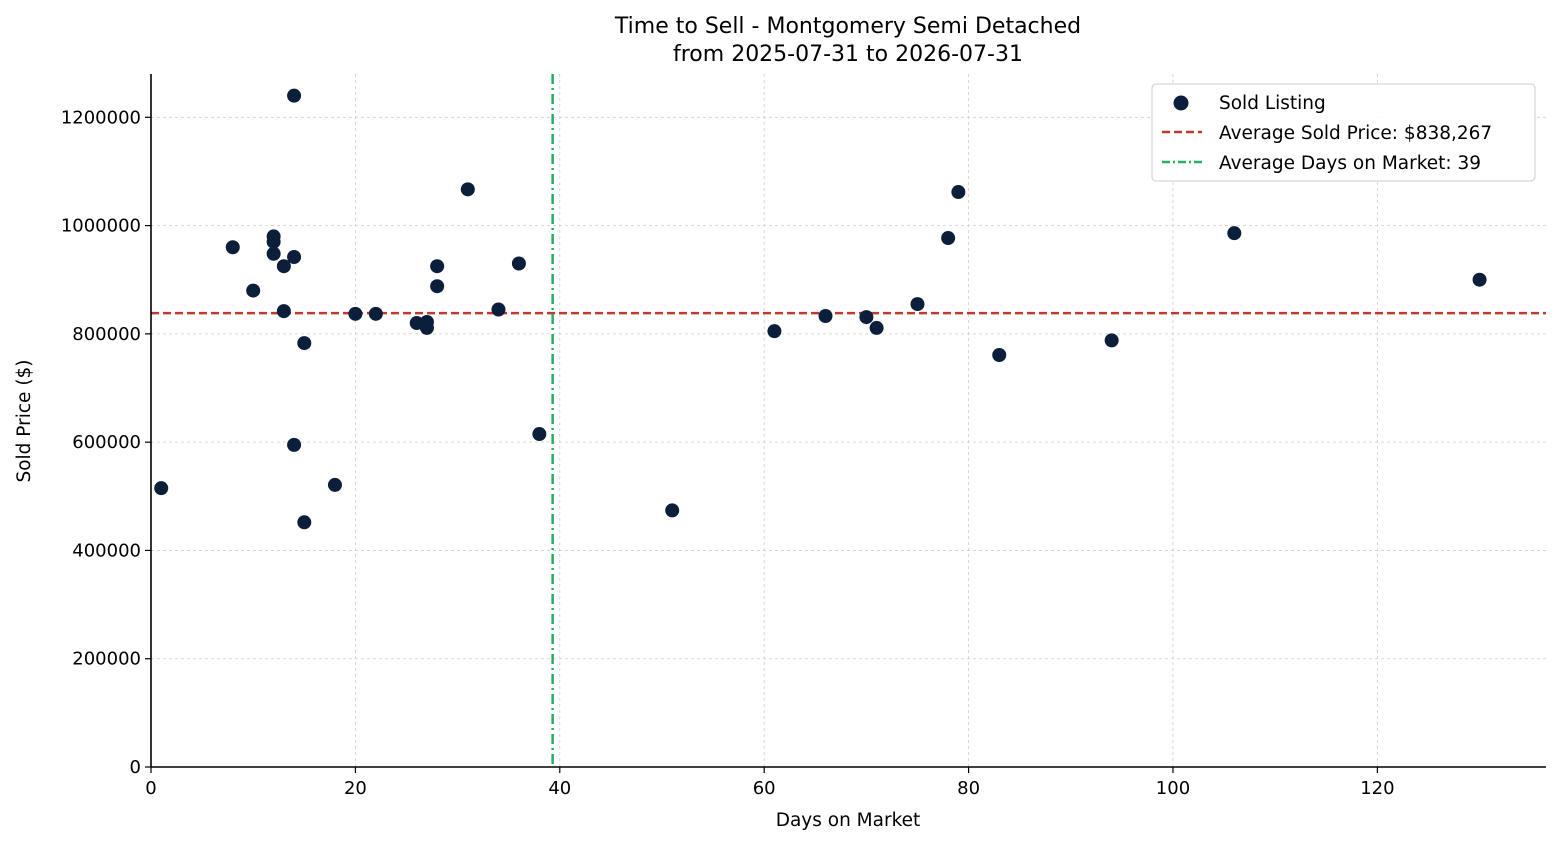 The image size is (1560, 845). What do you see at coordinates (106, 442) in the screenshot?
I see `y-tick-label-3: 600000` at bounding box center [106, 442].